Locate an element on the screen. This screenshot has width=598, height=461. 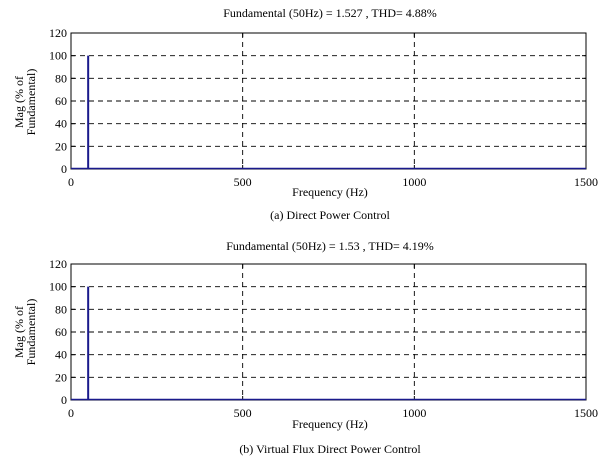
chart-b-ylabel-line1: Mag (% of is located at coordinates (19, 332).